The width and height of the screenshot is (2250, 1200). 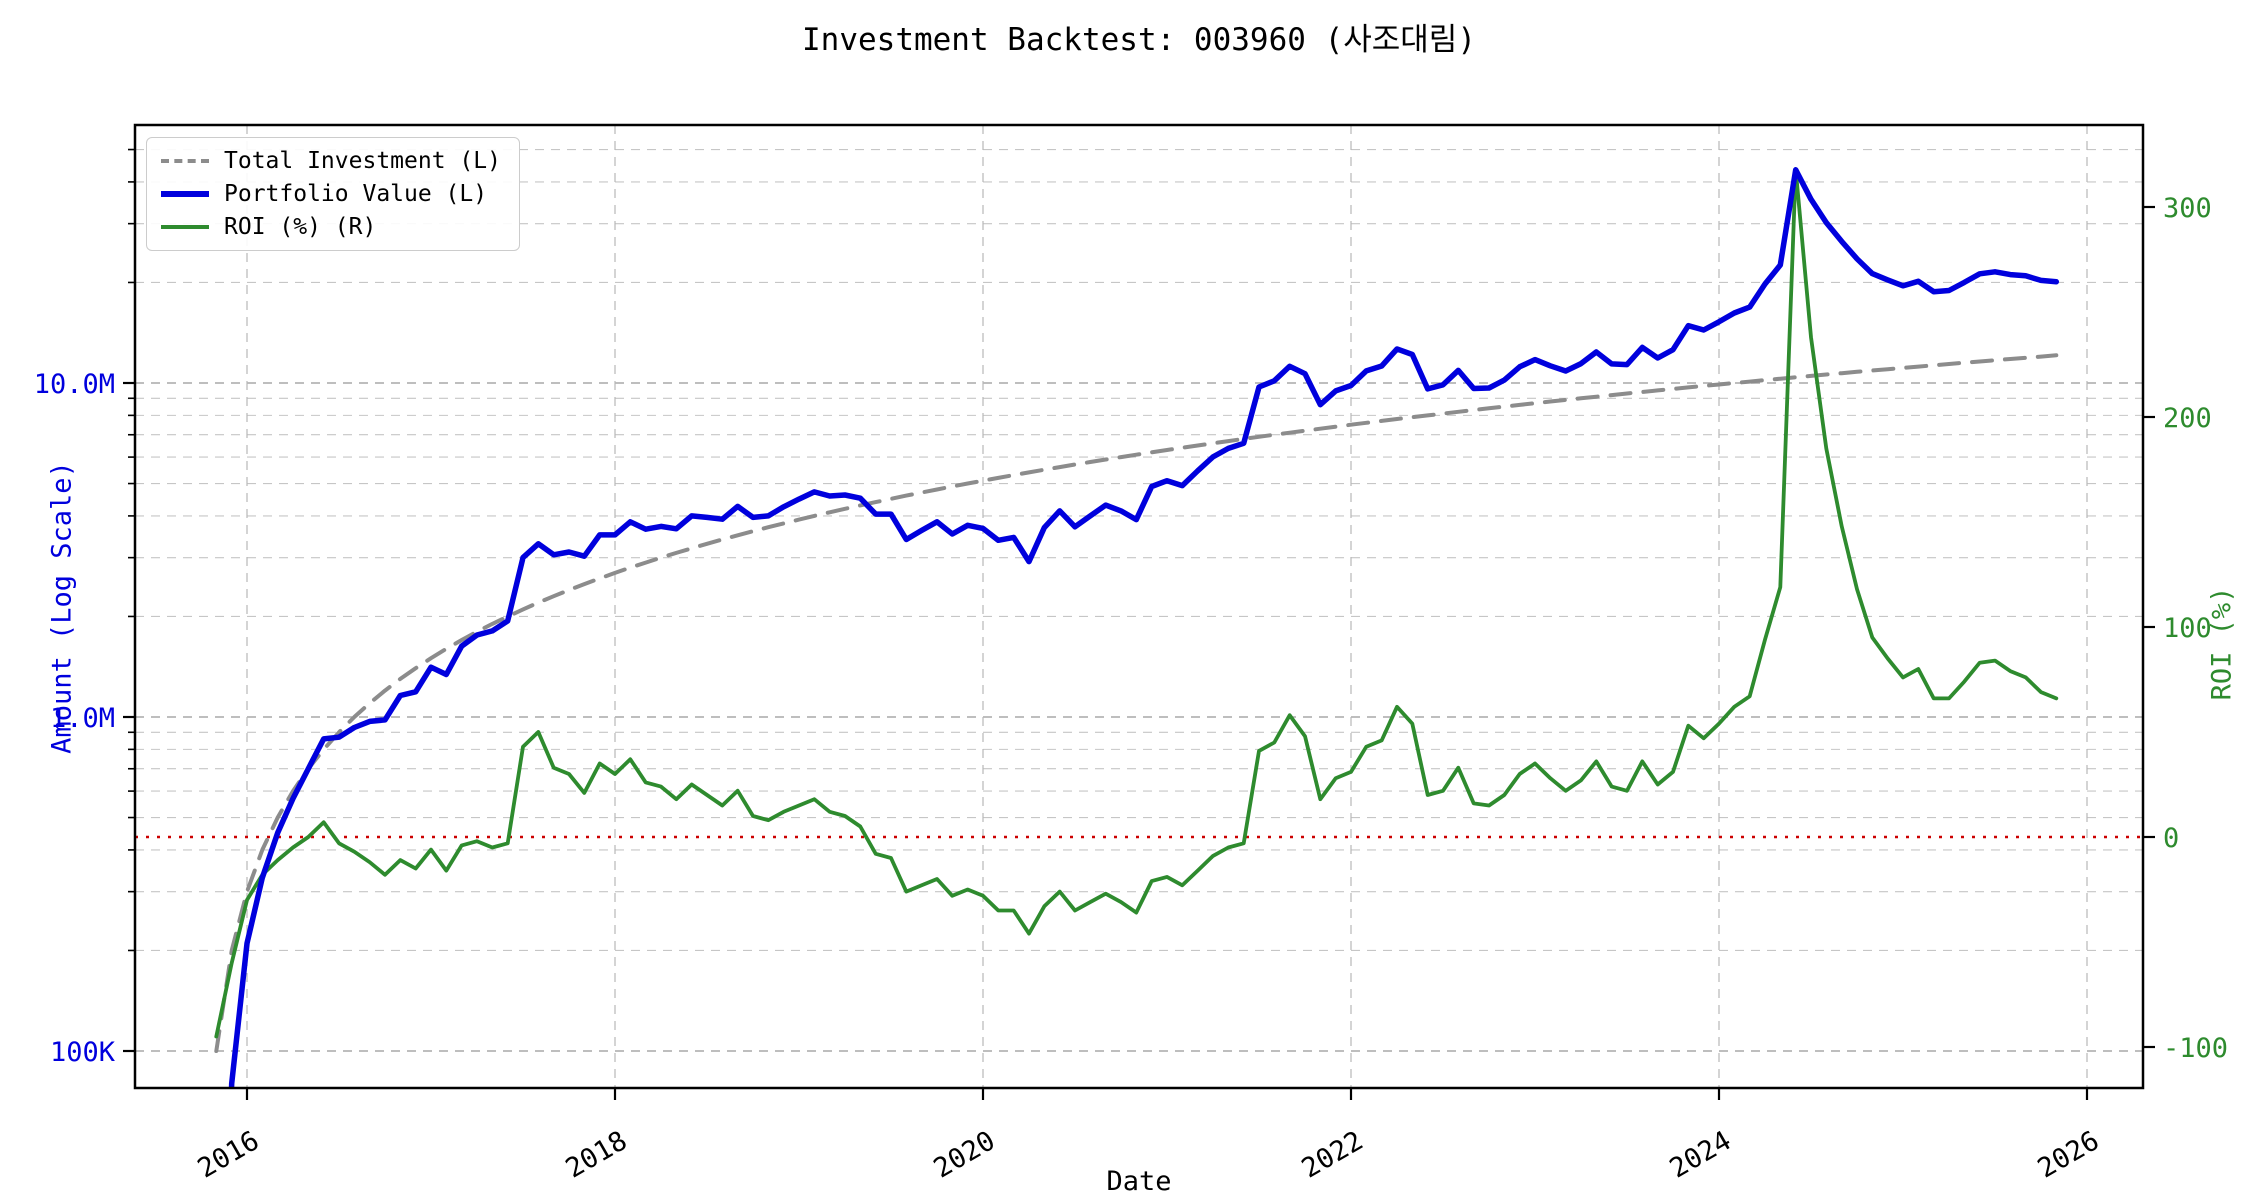 What do you see at coordinates (185, 161) in the screenshot?
I see `dashed-line-icon` at bounding box center [185, 161].